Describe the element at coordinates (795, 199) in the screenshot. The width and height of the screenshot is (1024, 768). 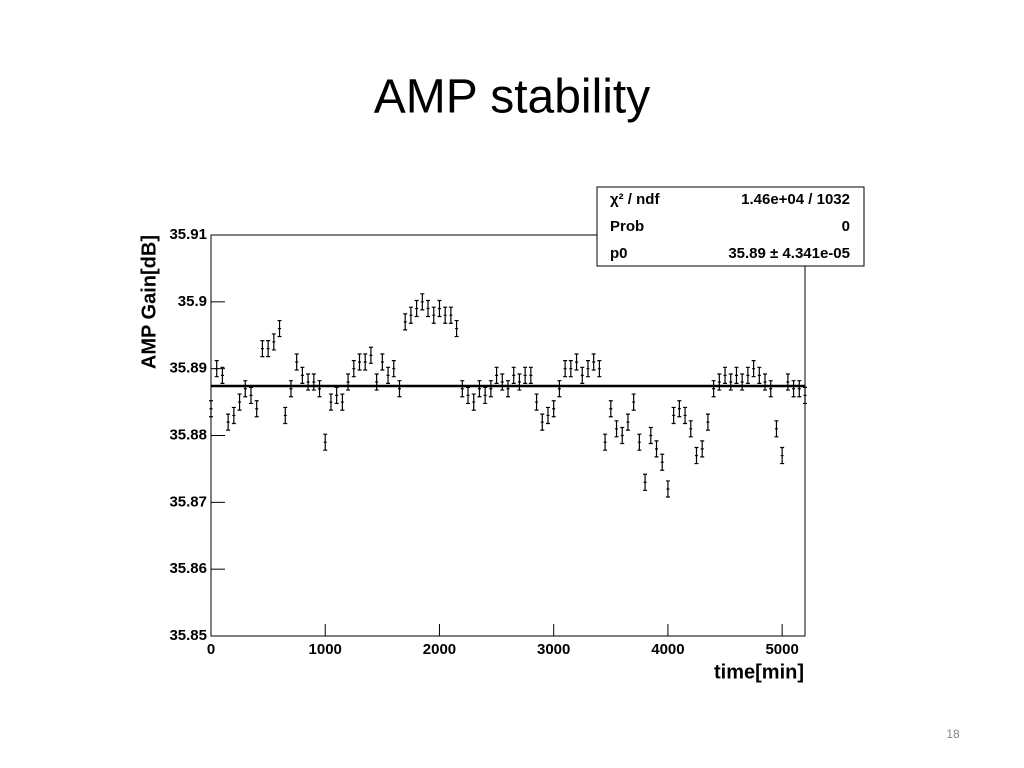
I see `stat-value: 1.46e+04 / 1032` at that location.